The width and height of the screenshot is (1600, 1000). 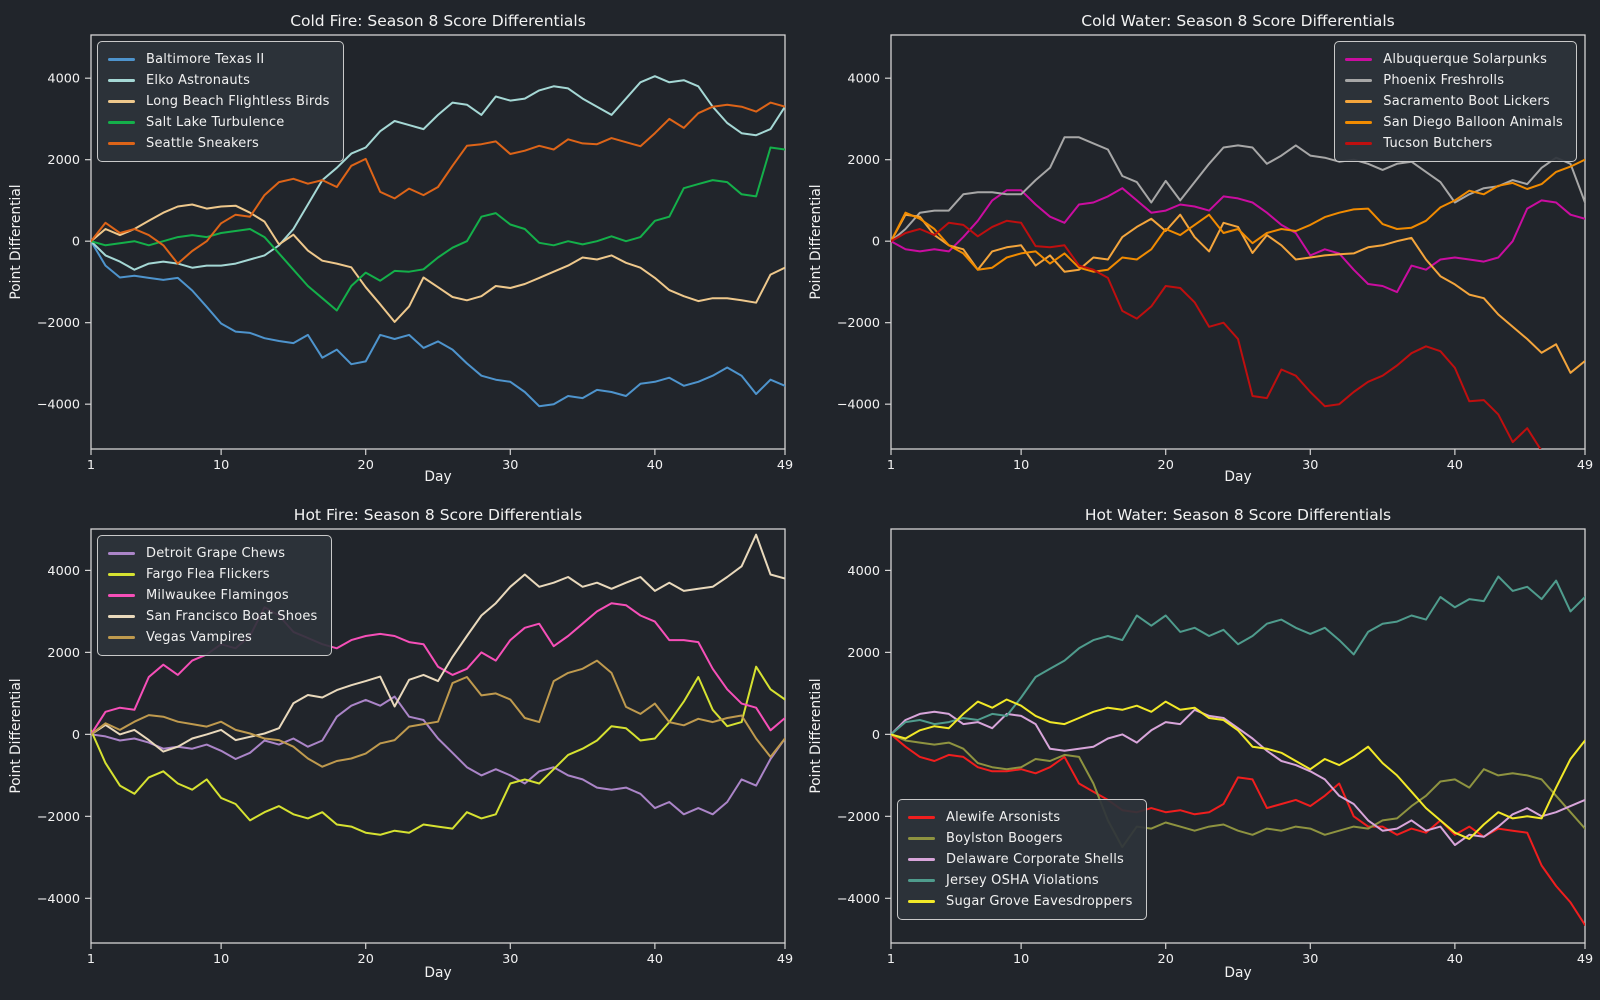 I want to click on legend-item-tucson-butchers: Tucson Butchers, so click(x=1454, y=143).